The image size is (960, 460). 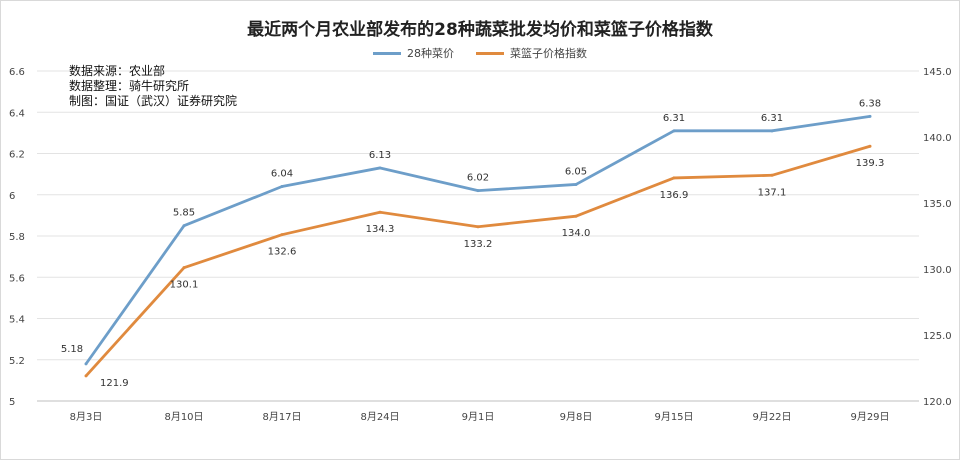 What do you see at coordinates (673, 417) in the screenshot?
I see `x-tick-label: 9月15日` at bounding box center [673, 417].